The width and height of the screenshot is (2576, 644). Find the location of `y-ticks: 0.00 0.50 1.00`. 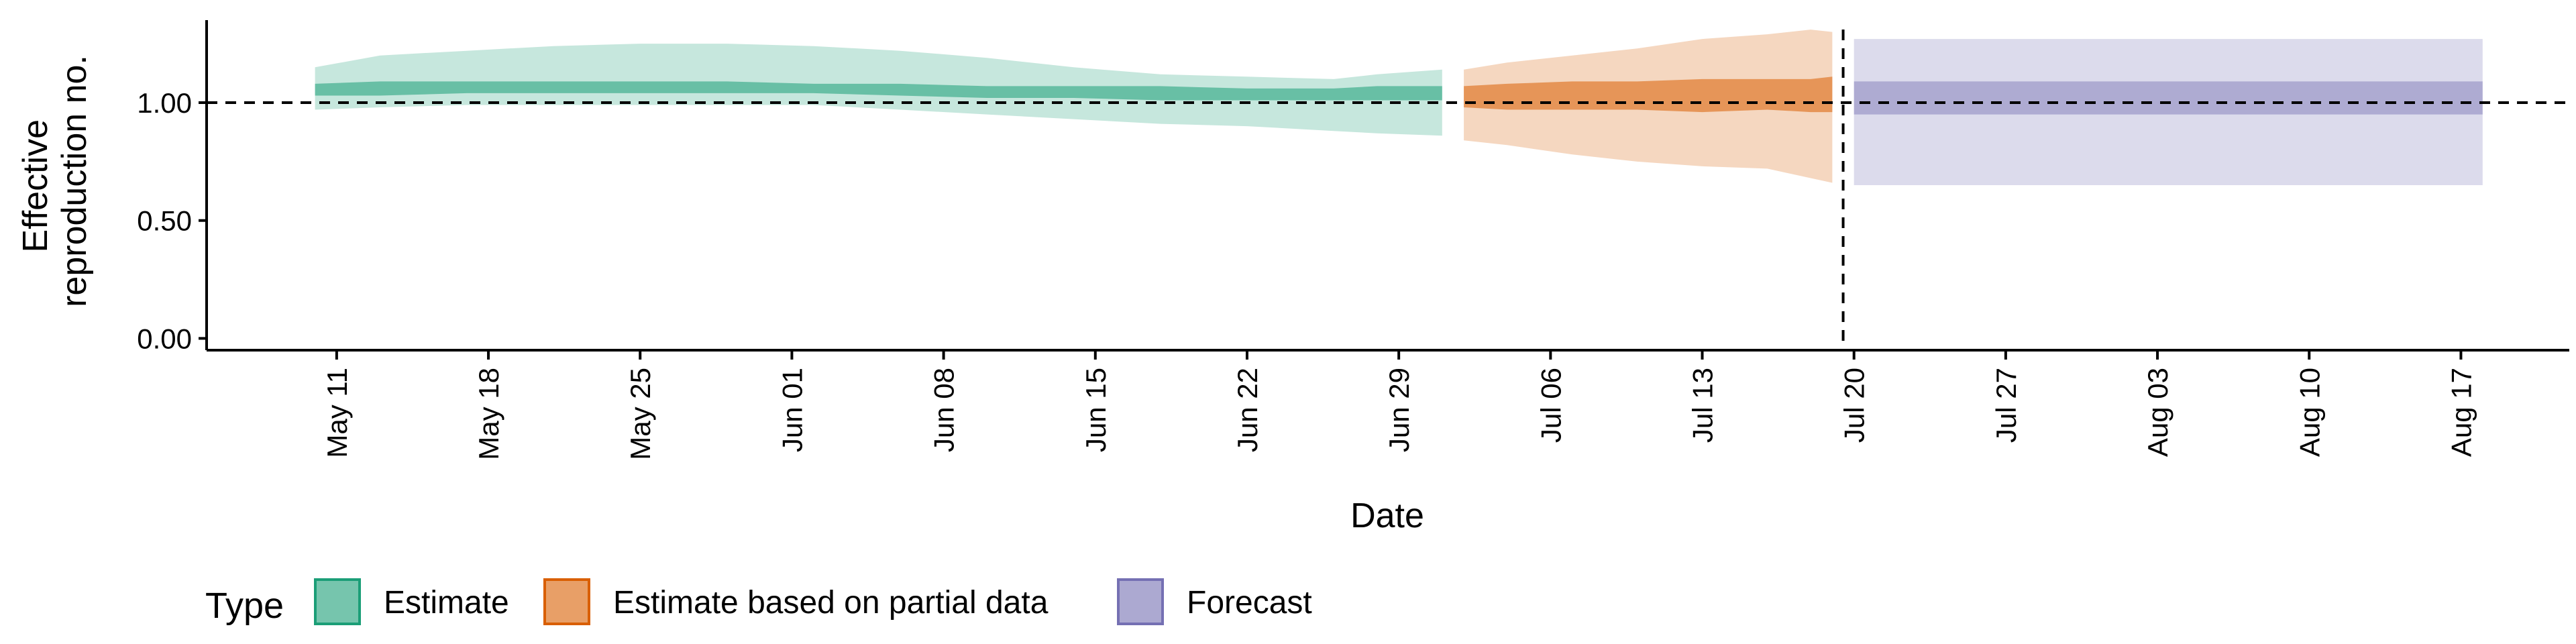

y-ticks: 0.00 0.50 1.00 is located at coordinates (172, 220).